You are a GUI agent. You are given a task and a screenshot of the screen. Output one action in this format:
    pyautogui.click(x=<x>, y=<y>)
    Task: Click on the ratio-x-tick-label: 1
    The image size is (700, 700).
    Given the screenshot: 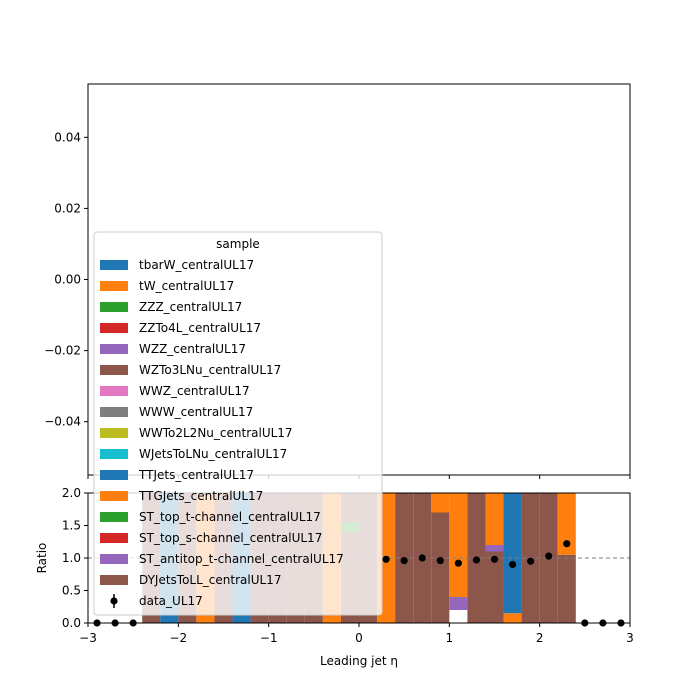 What is the action you would take?
    pyautogui.click(x=450, y=638)
    